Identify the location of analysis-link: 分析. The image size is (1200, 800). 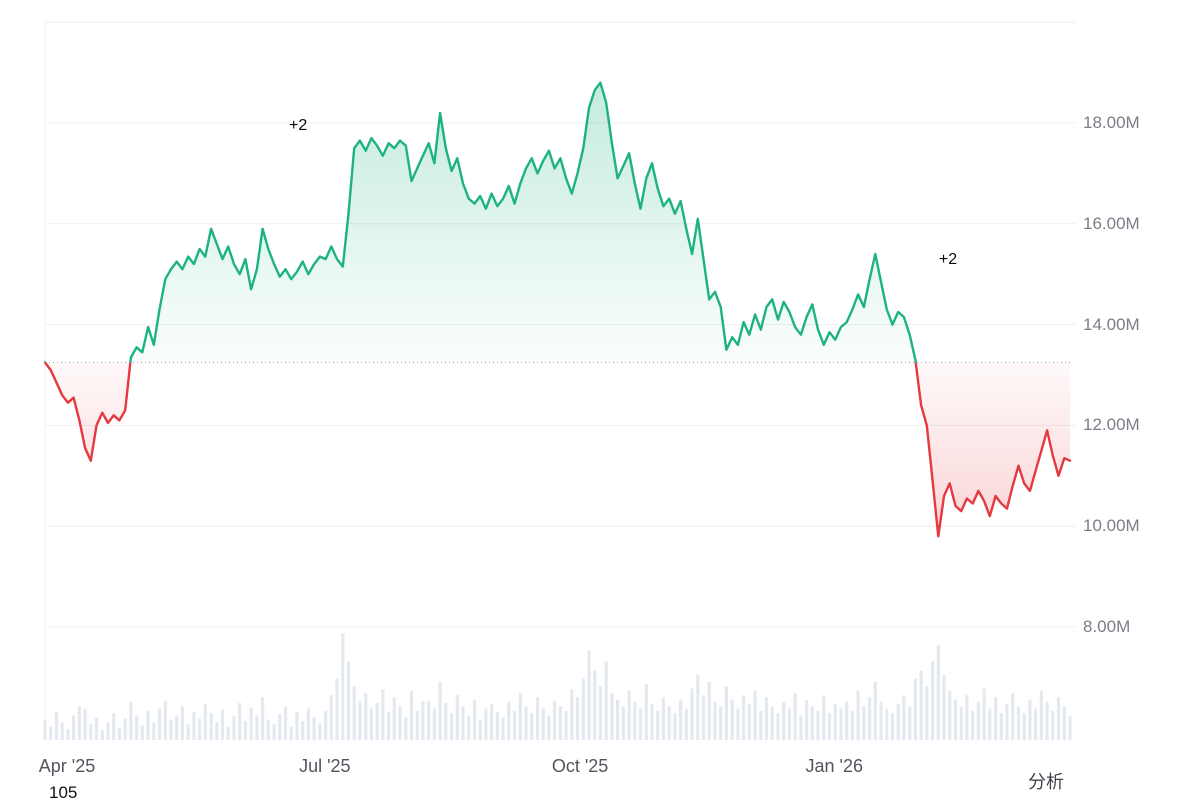
(1046, 782).